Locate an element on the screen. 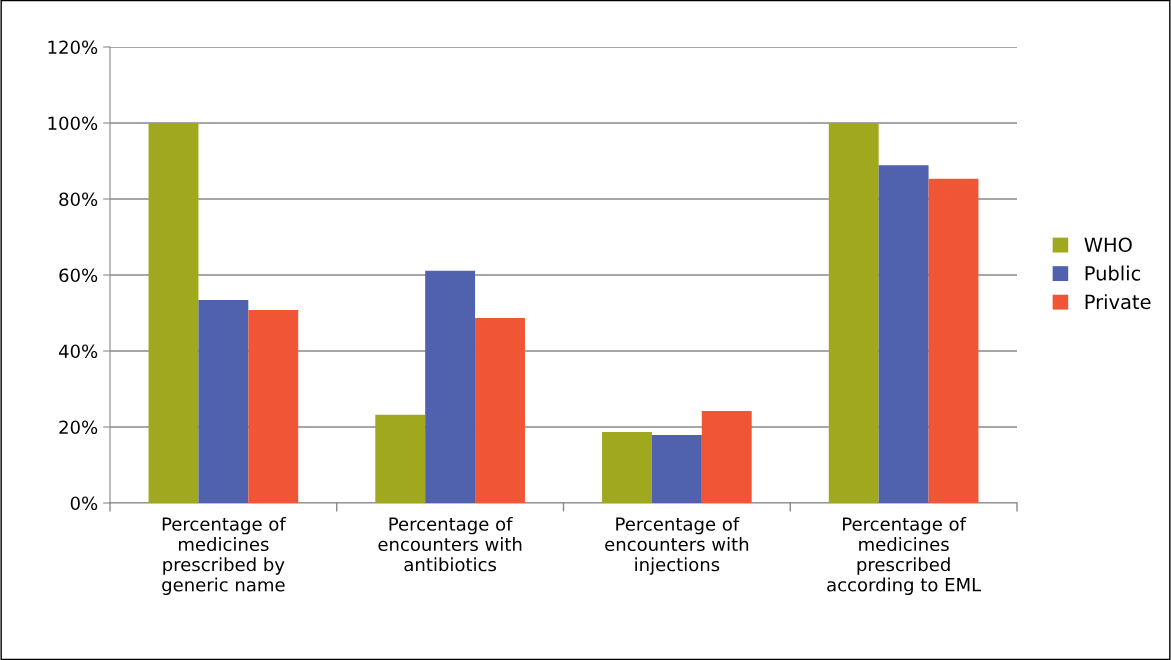 Image resolution: width=1171 pixels, height=660 pixels. x-tick-label: Percentage of encounters with antibiotics is located at coordinates (450, 544).